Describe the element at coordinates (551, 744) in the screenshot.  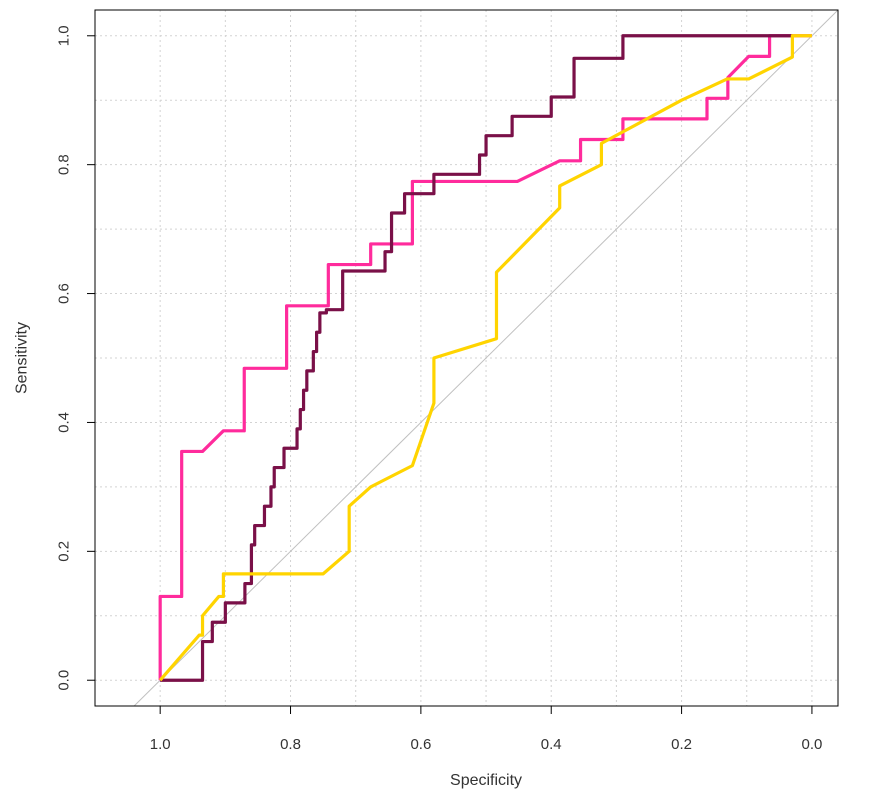
I see `x-tick-label: 0.4` at that location.